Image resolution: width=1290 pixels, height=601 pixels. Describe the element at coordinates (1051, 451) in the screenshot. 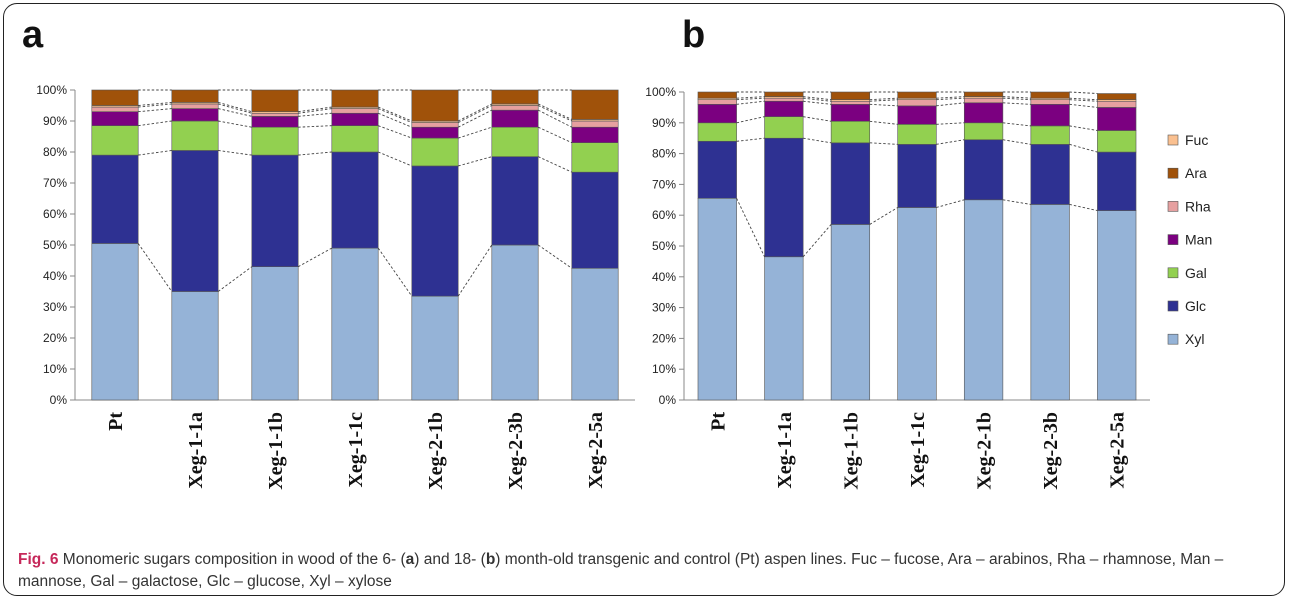

I see `x-tick-label: Xeg-2-3b` at that location.